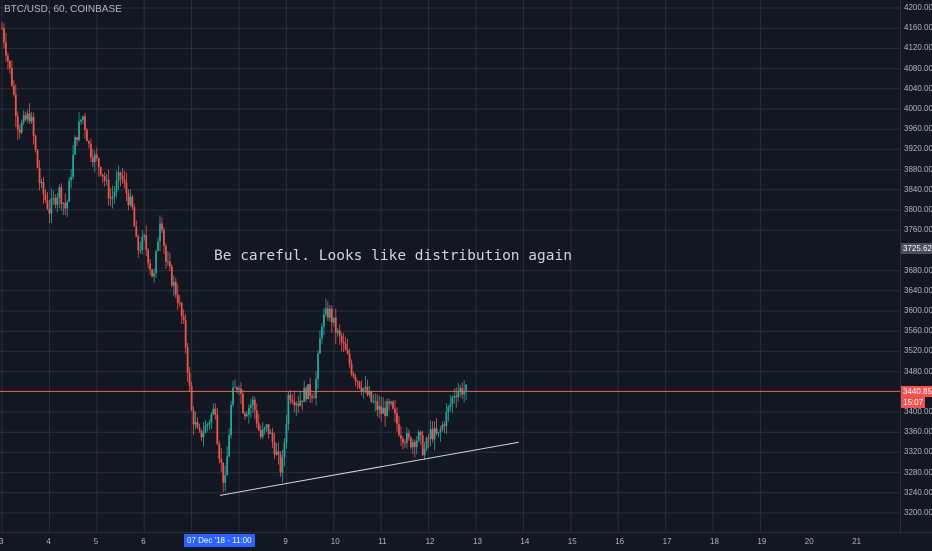  I want to click on time-tick-label: 6, so click(143, 541).